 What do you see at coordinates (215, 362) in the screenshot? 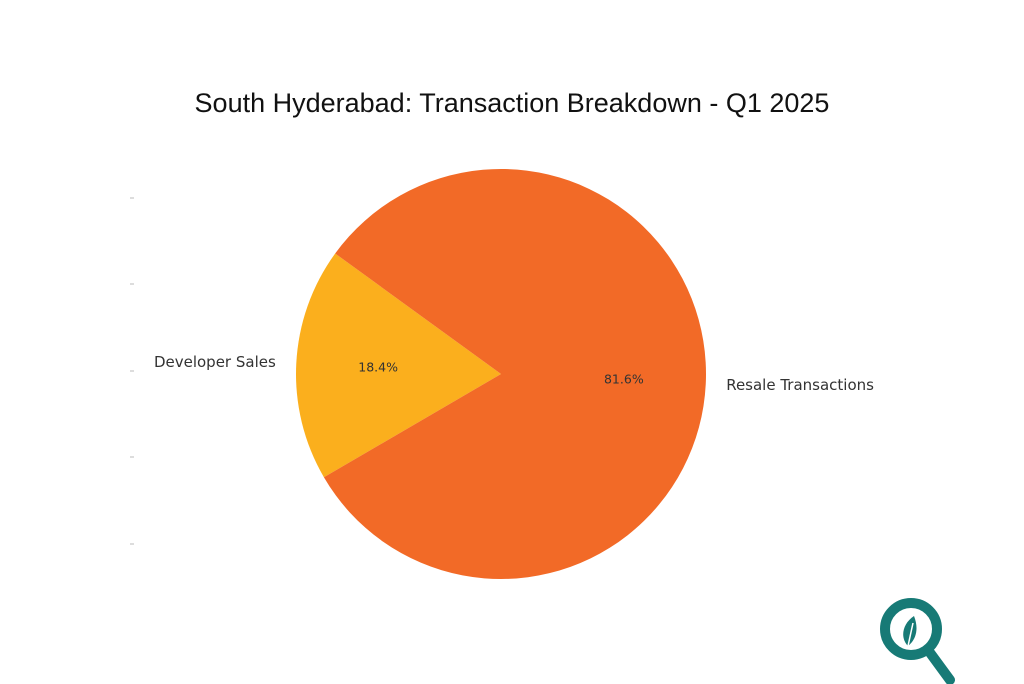
I see `slice-label-developer-sales: Developer Sales` at bounding box center [215, 362].